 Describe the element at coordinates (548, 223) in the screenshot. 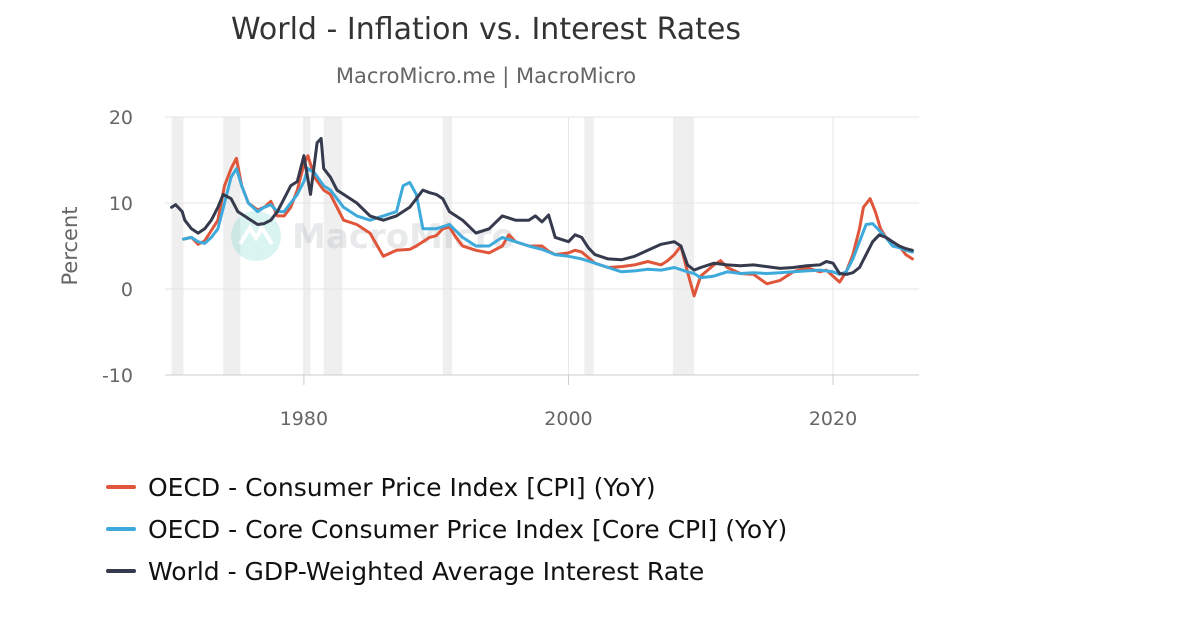

I see `core-cpi-line` at that location.